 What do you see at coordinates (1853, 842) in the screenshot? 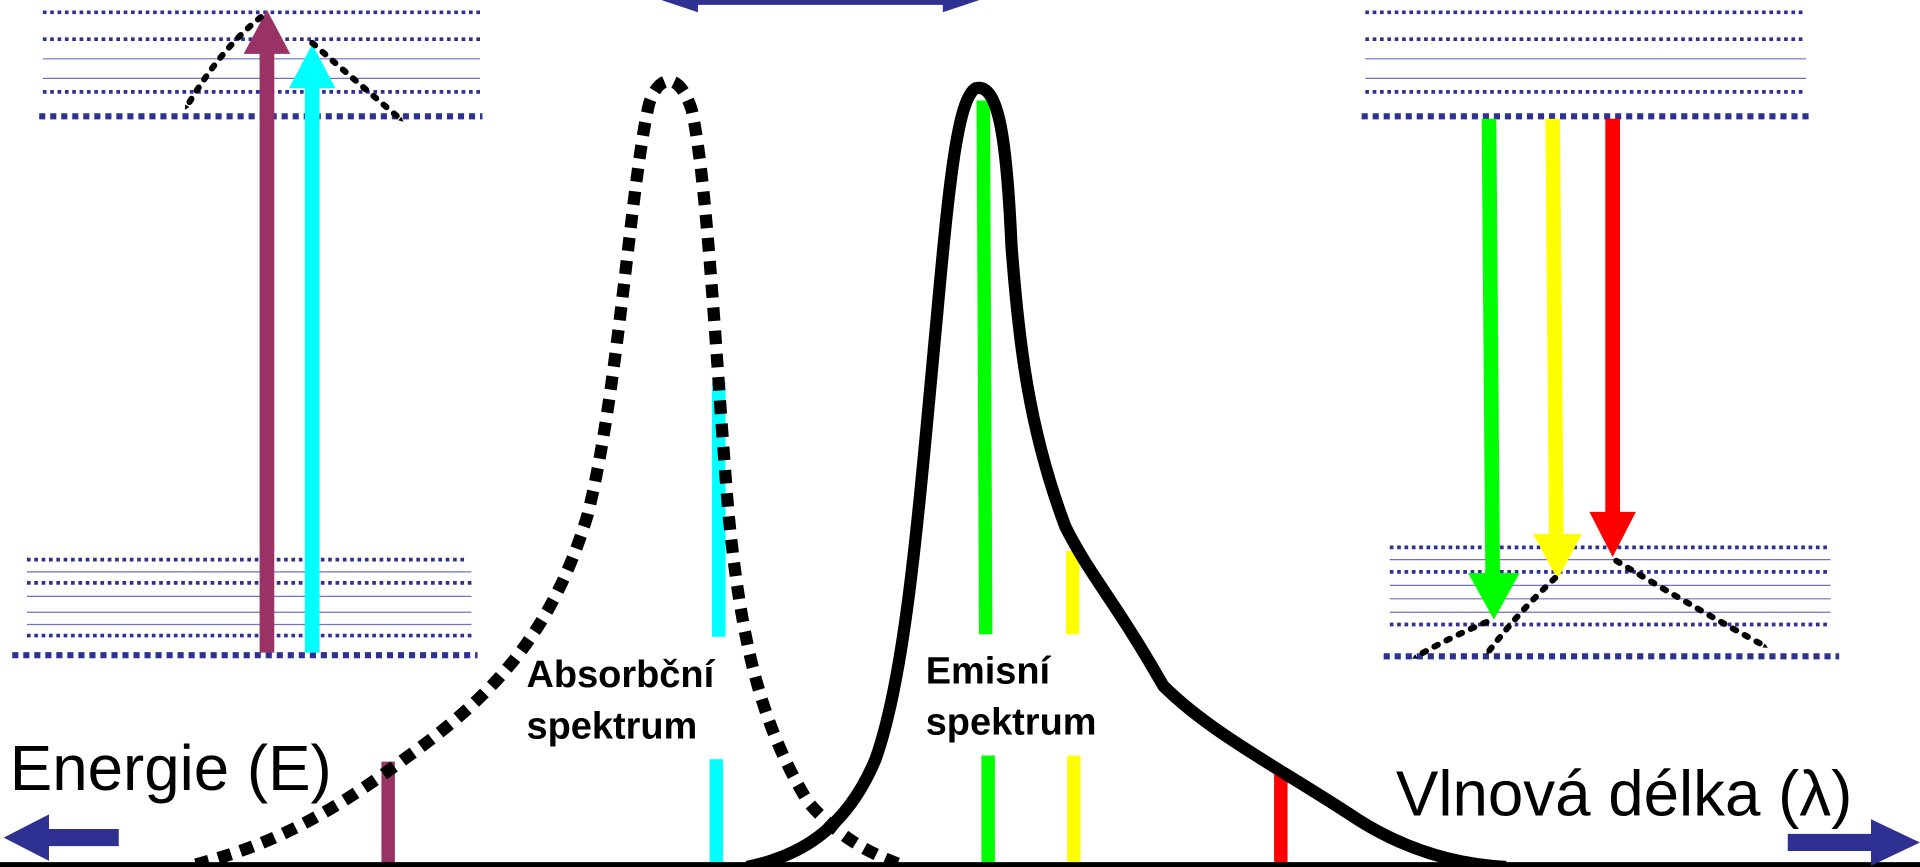
I see `wavelength-arrow` at bounding box center [1853, 842].